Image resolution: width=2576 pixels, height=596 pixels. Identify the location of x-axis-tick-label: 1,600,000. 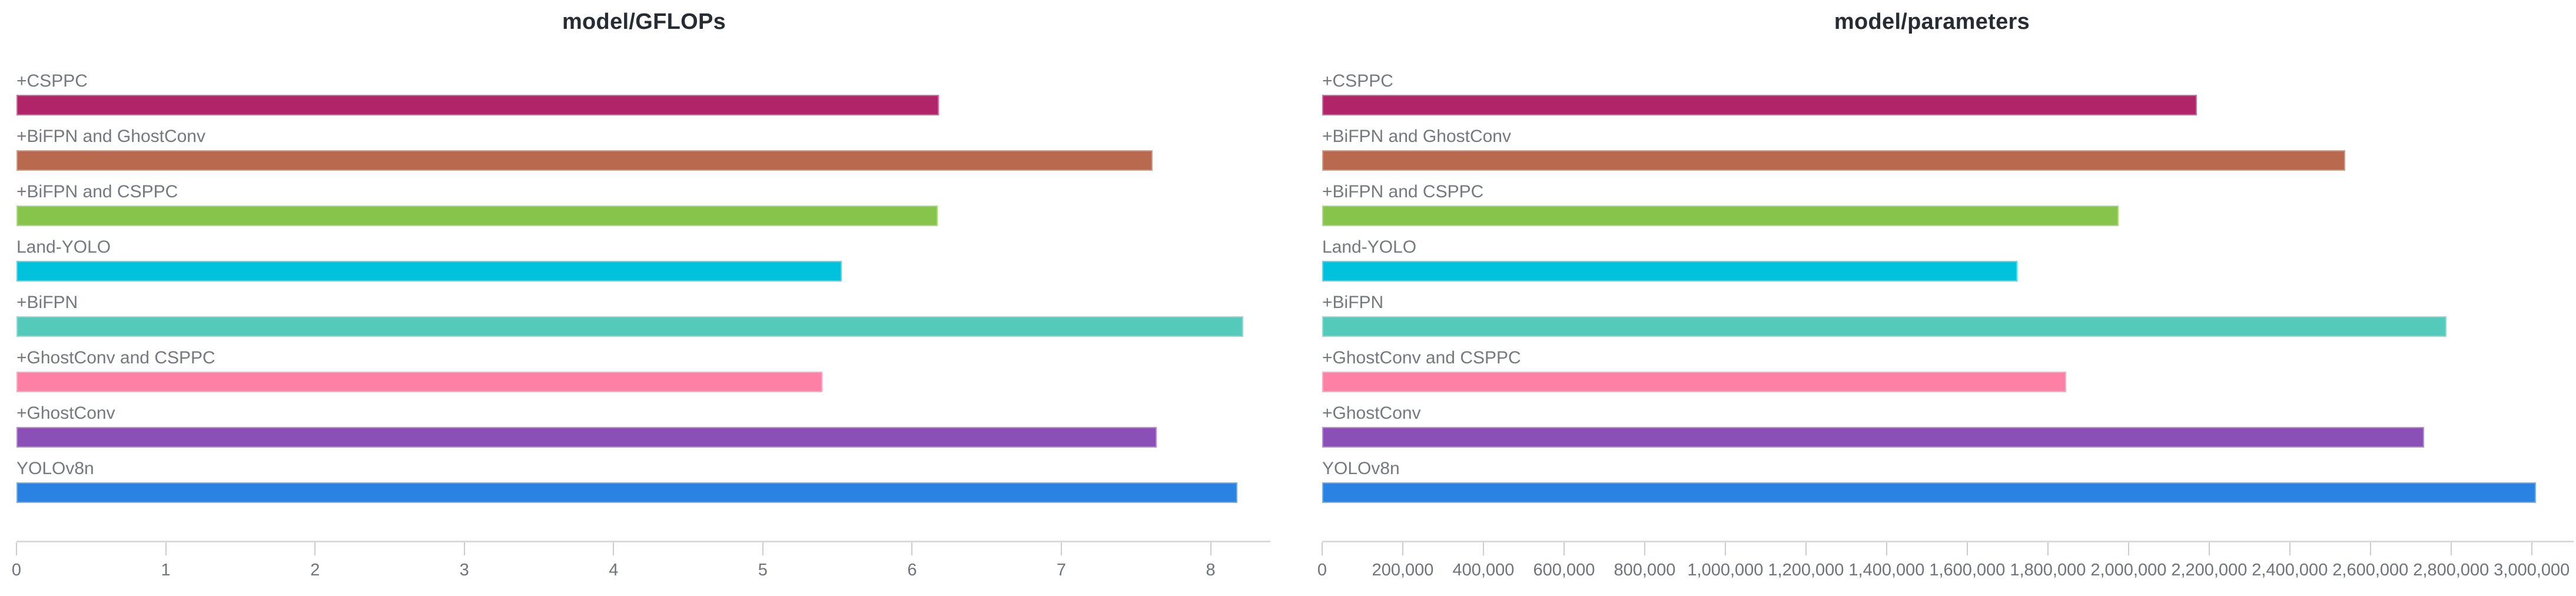
(1967, 571).